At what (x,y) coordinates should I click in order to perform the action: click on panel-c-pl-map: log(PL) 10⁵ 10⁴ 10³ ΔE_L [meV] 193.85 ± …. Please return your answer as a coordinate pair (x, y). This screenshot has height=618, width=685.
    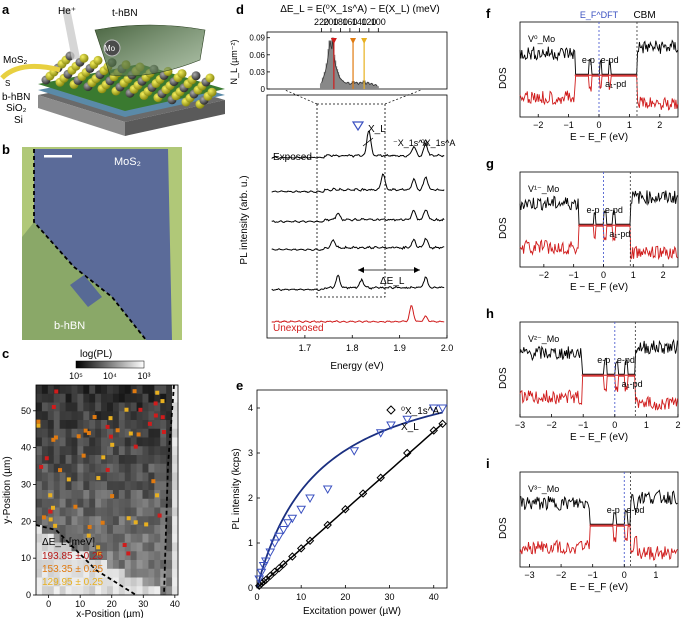
    Looking at the image, I should click on (91, 483).